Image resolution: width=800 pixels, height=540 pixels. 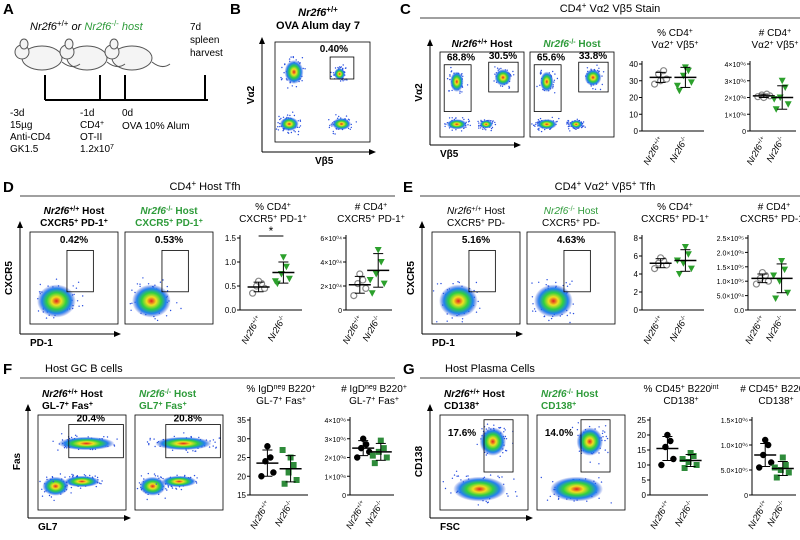 What do you see at coordinates (84, 369) in the screenshot?
I see `panel-header: Host GC B cells` at bounding box center [84, 369].